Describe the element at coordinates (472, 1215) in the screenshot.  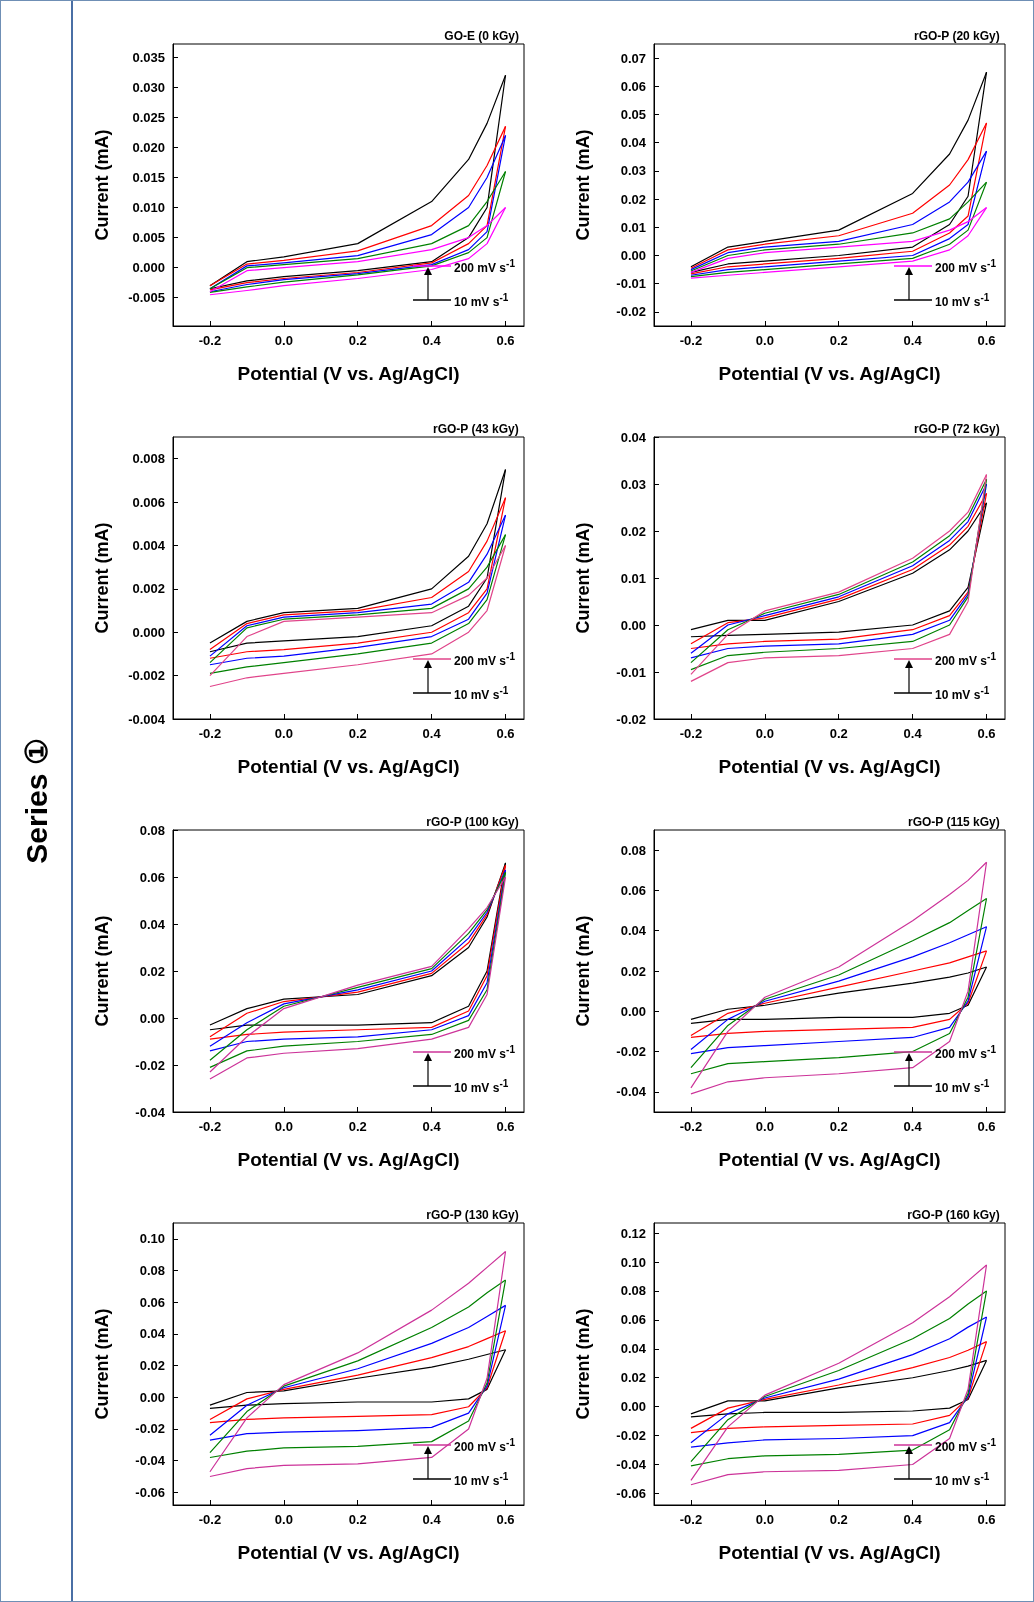
I see `chart-title: rGO-P (130 kGy)` at that location.